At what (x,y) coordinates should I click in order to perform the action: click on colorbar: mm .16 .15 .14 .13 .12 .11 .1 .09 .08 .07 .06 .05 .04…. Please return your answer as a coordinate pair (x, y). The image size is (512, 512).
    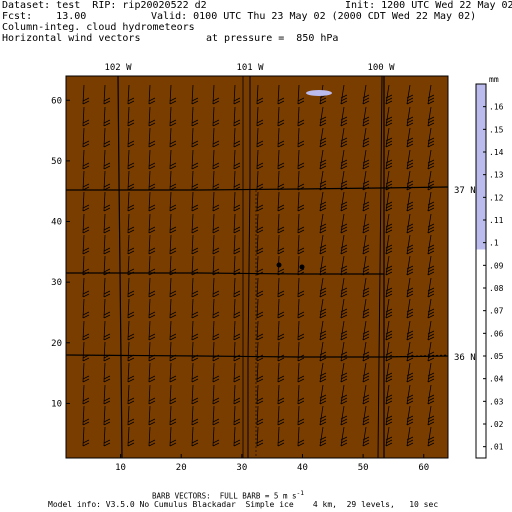
    Looking at the image, I should click on (489, 267).